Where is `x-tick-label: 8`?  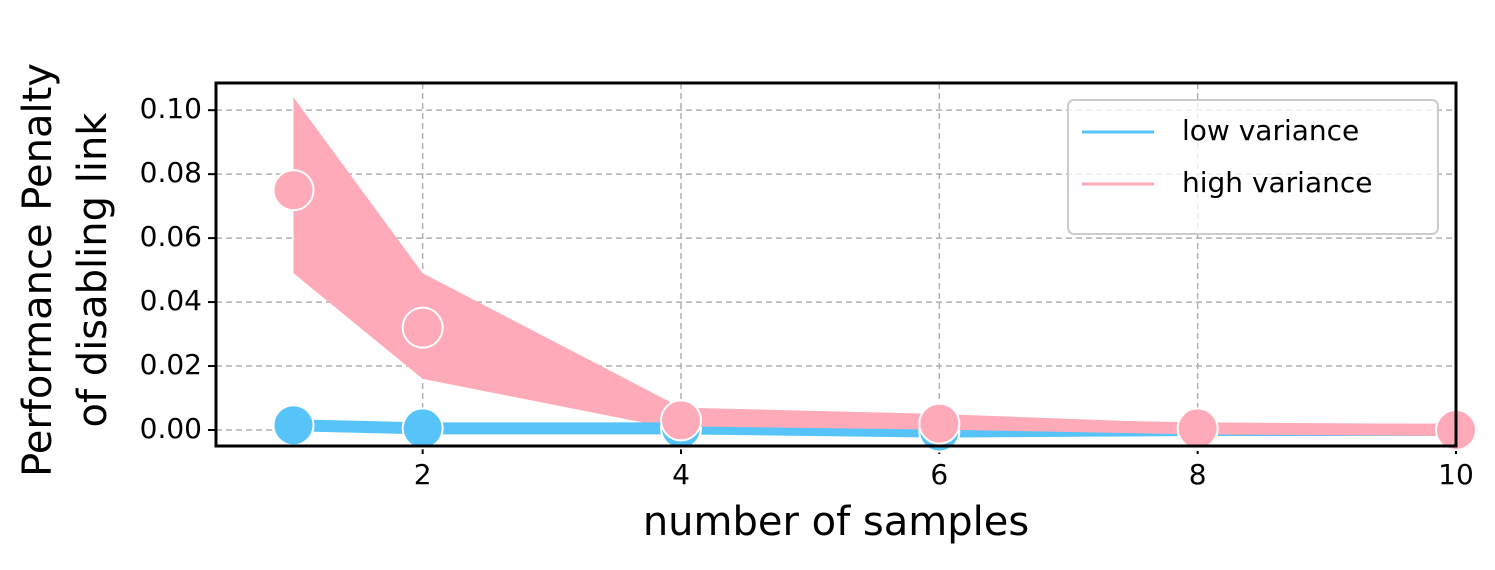 x-tick-label: 8 is located at coordinates (1198, 474).